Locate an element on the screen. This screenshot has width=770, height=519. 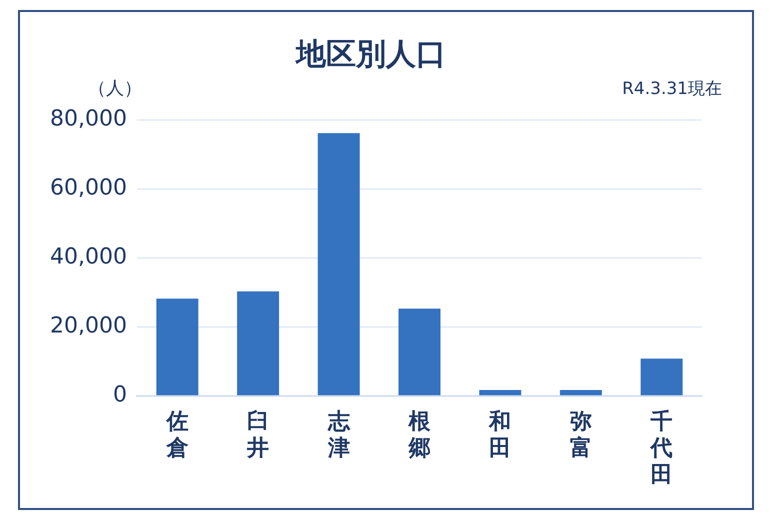
x-tick-label: 和田 is located at coordinates (500, 436).